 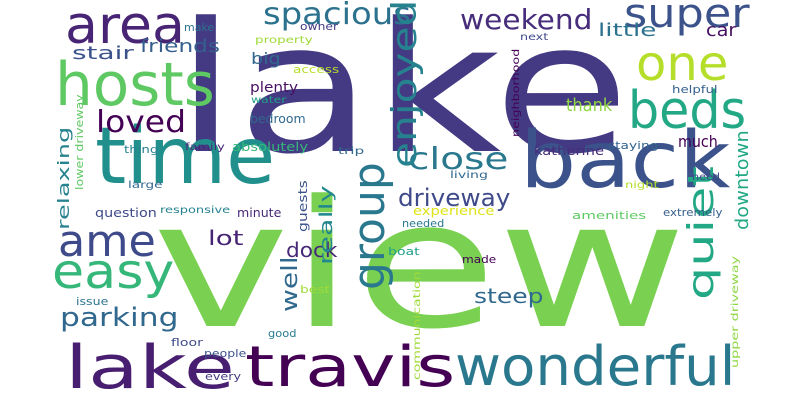 What do you see at coordinates (633, 145) in the screenshot?
I see `word-staying: staying` at bounding box center [633, 145].